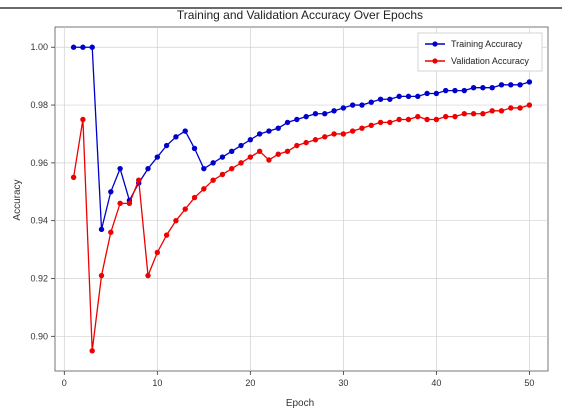 The image size is (562, 409). What do you see at coordinates (157, 383) in the screenshot?
I see `x-tick-label: 10` at bounding box center [157, 383].